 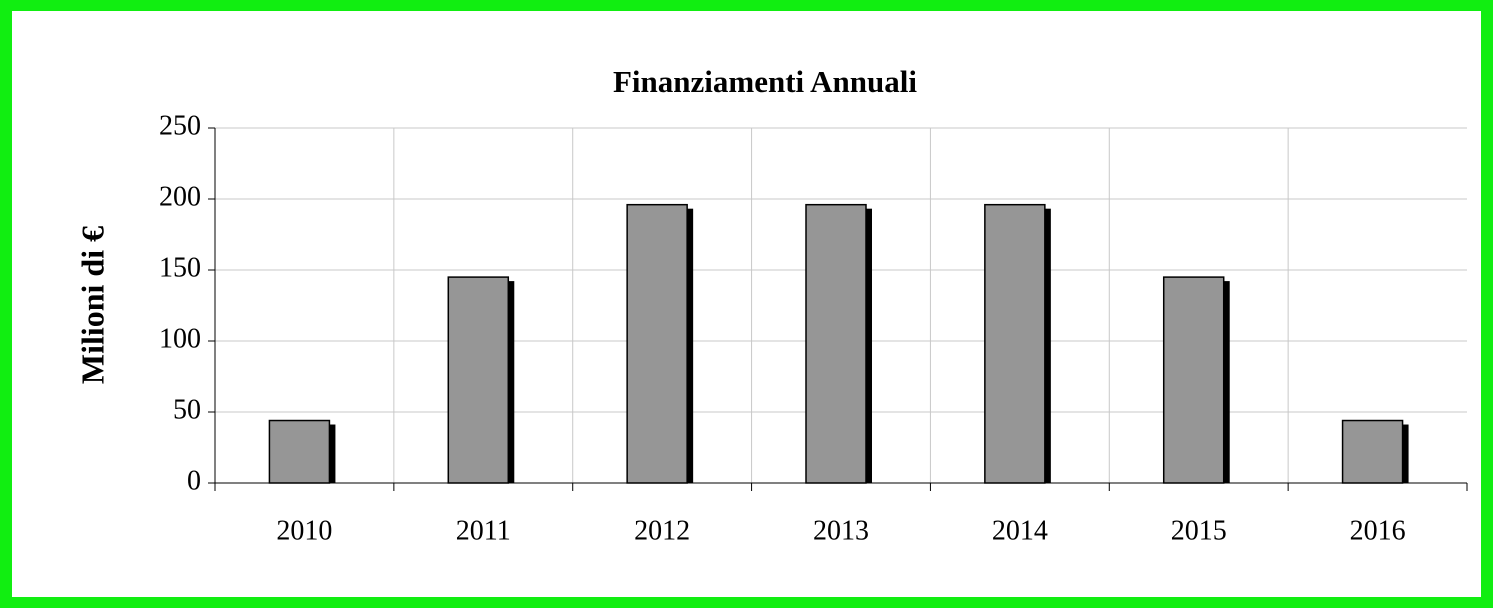 I want to click on x-tick-label: 2014, so click(x=1020, y=530).